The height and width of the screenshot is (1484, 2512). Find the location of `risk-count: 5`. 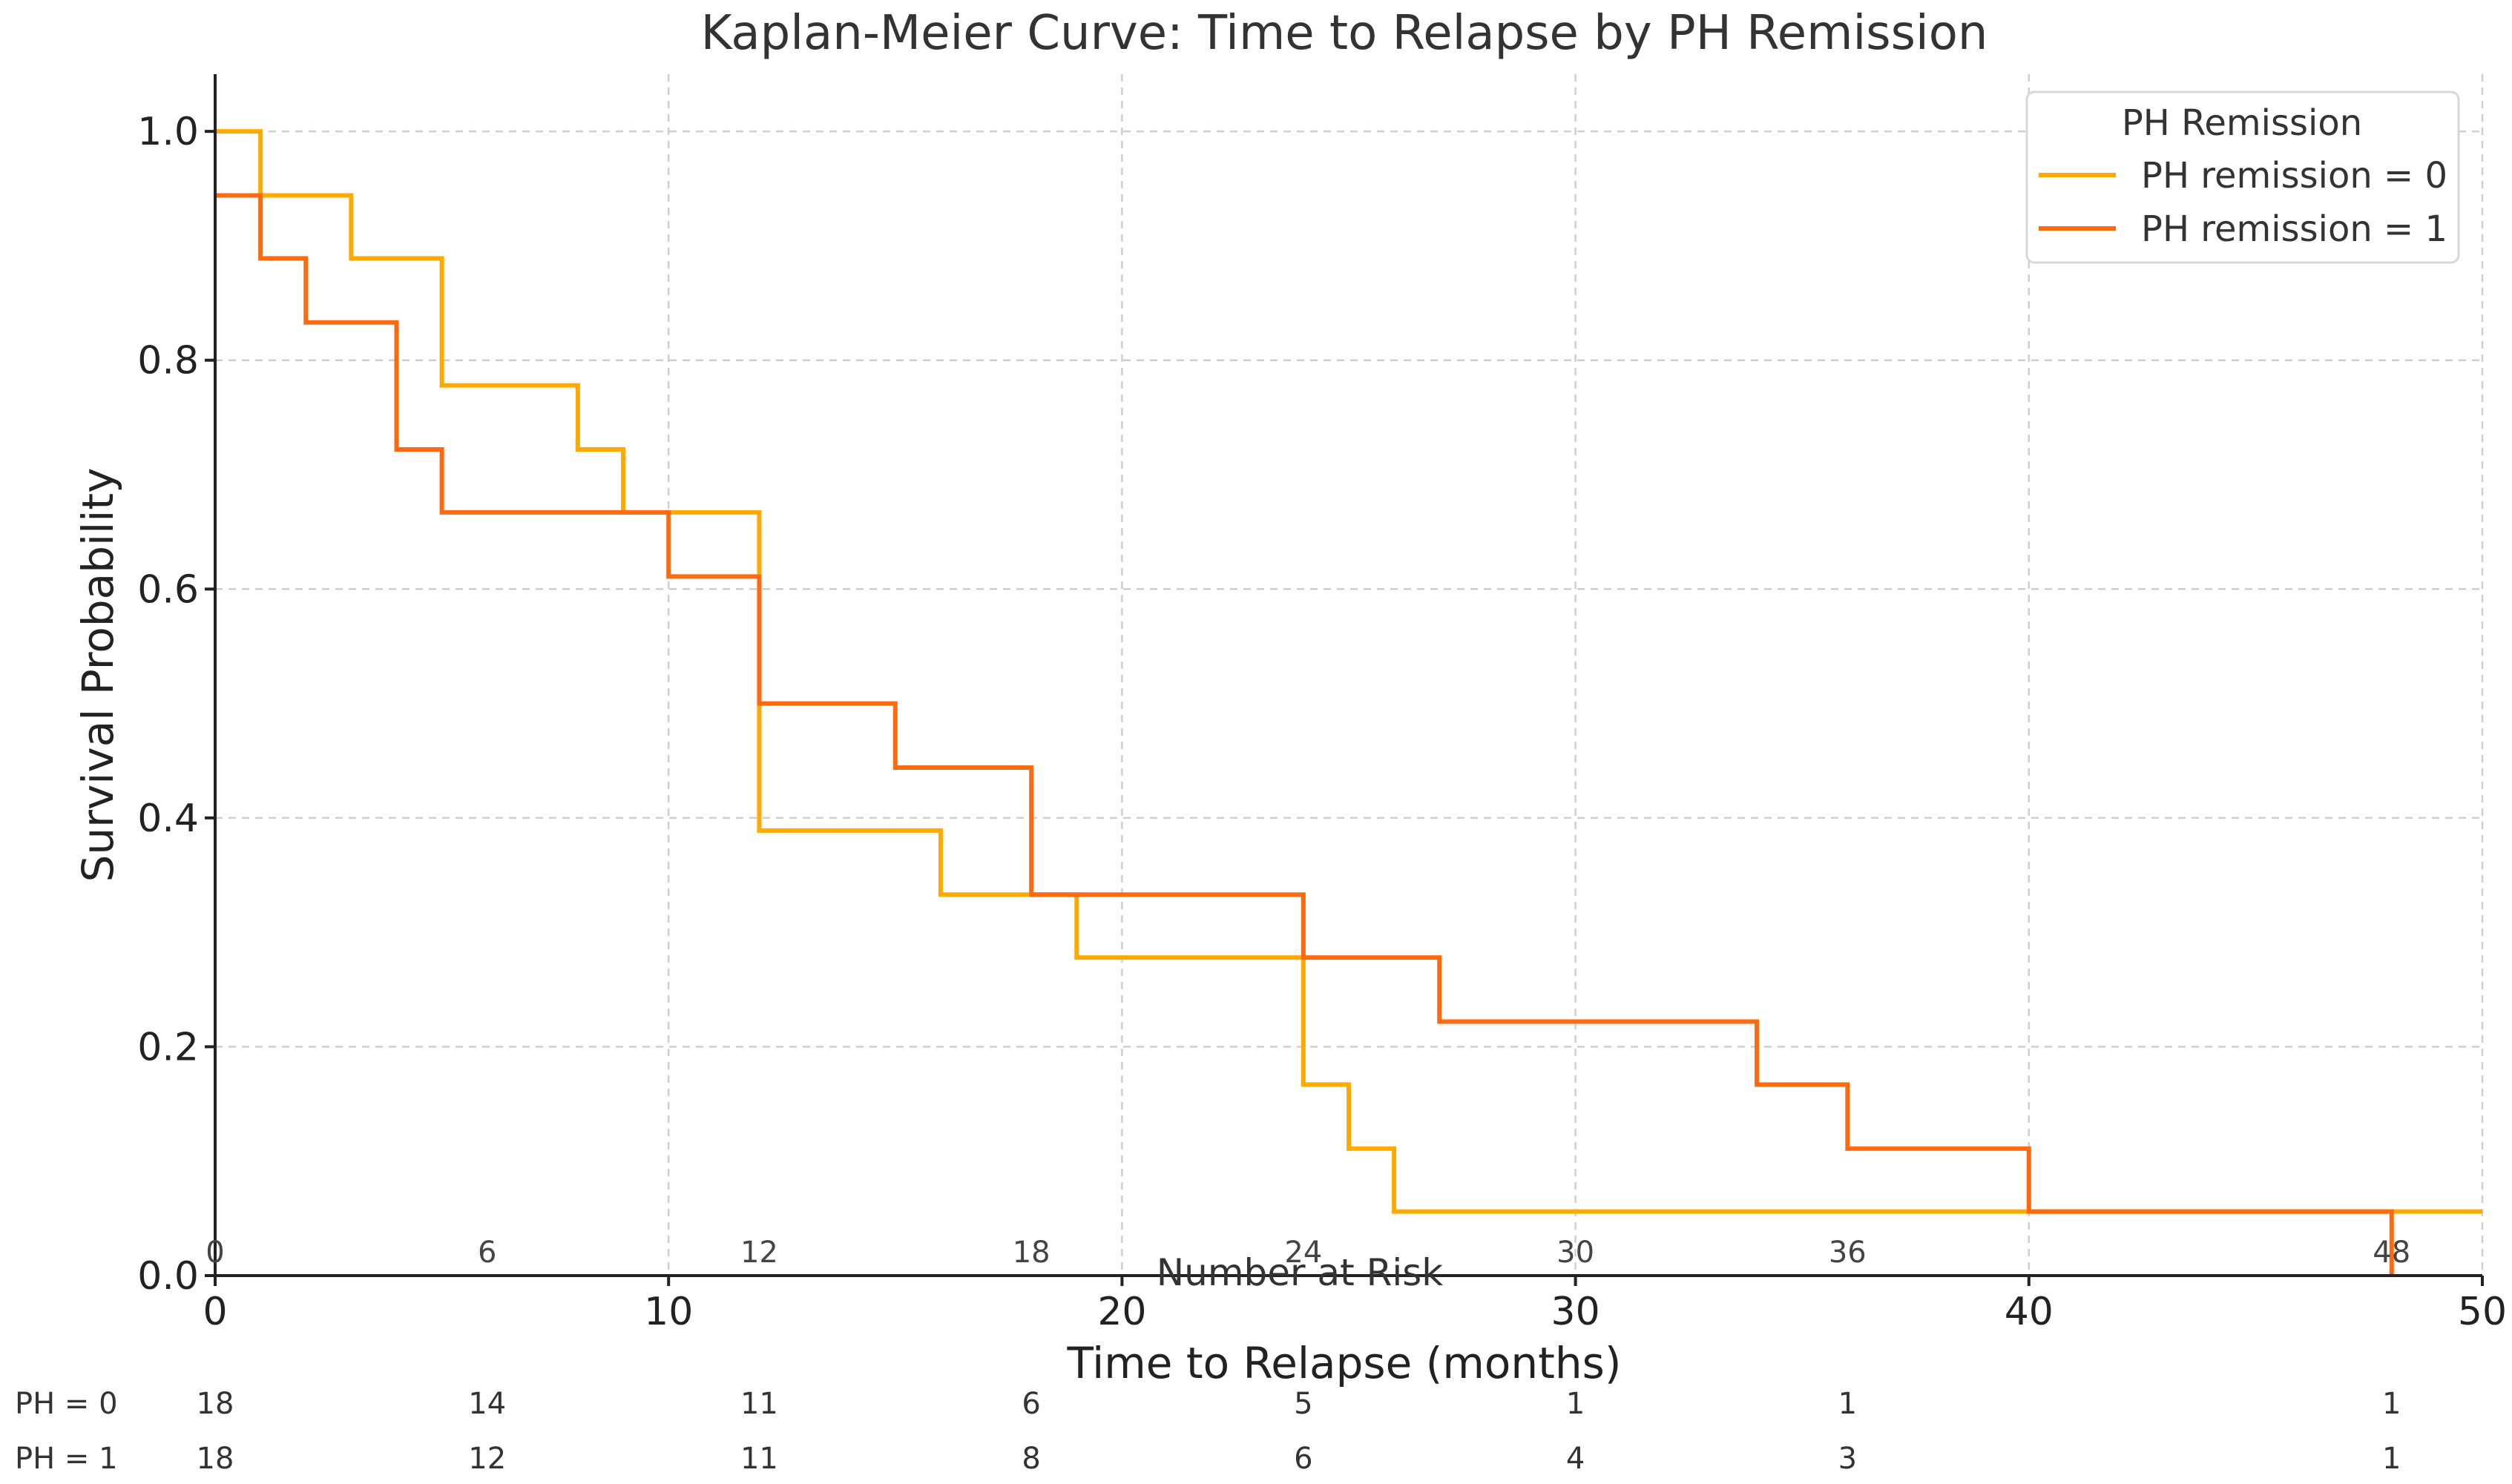

risk-count: 5 is located at coordinates (1303, 1404).